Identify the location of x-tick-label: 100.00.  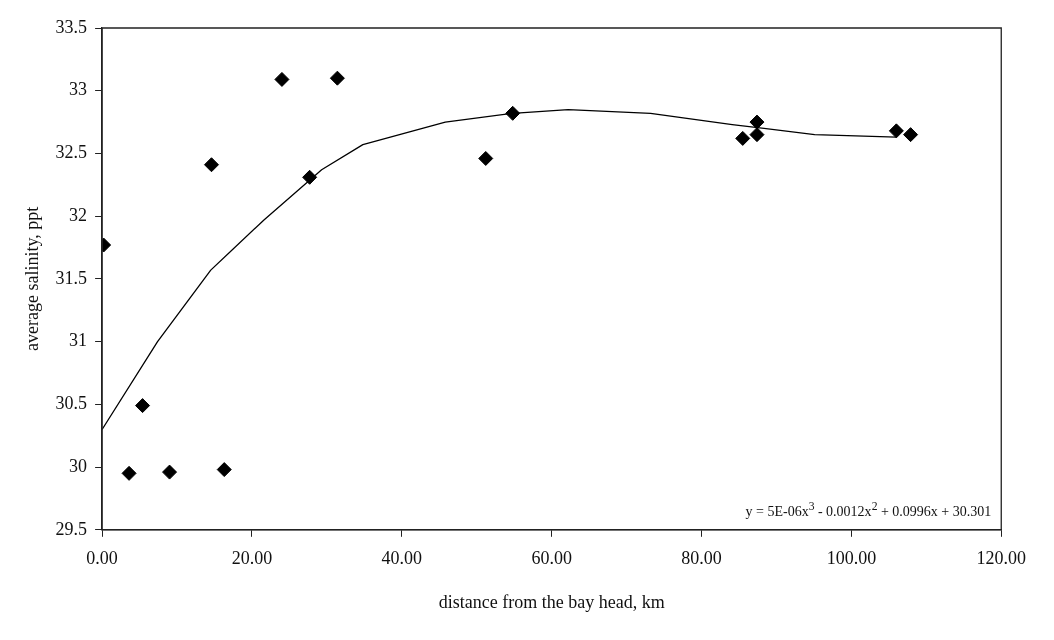
(851, 558).